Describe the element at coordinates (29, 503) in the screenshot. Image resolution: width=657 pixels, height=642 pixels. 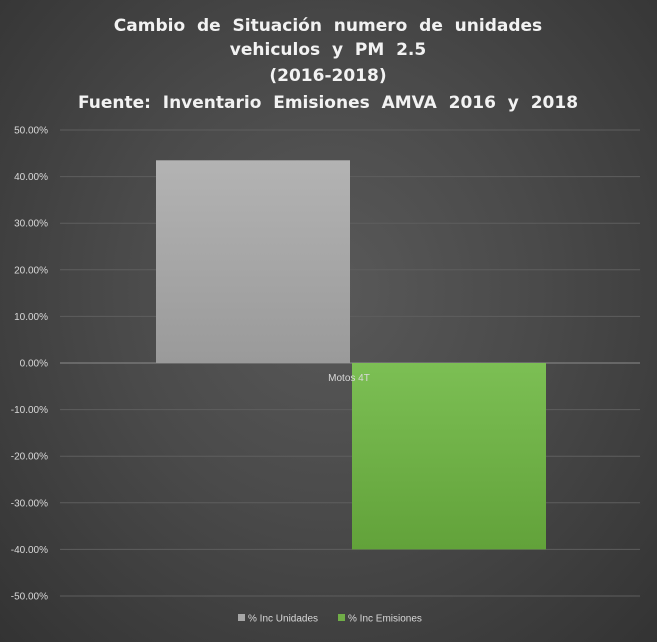
I see `y-tick-label: -30.00%` at that location.